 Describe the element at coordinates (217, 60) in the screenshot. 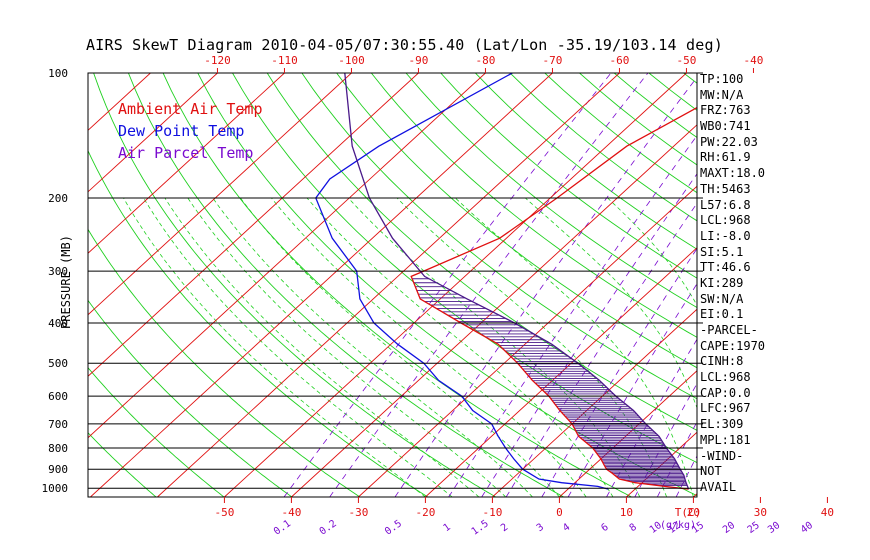

I see `top-temp-label: -120` at that location.